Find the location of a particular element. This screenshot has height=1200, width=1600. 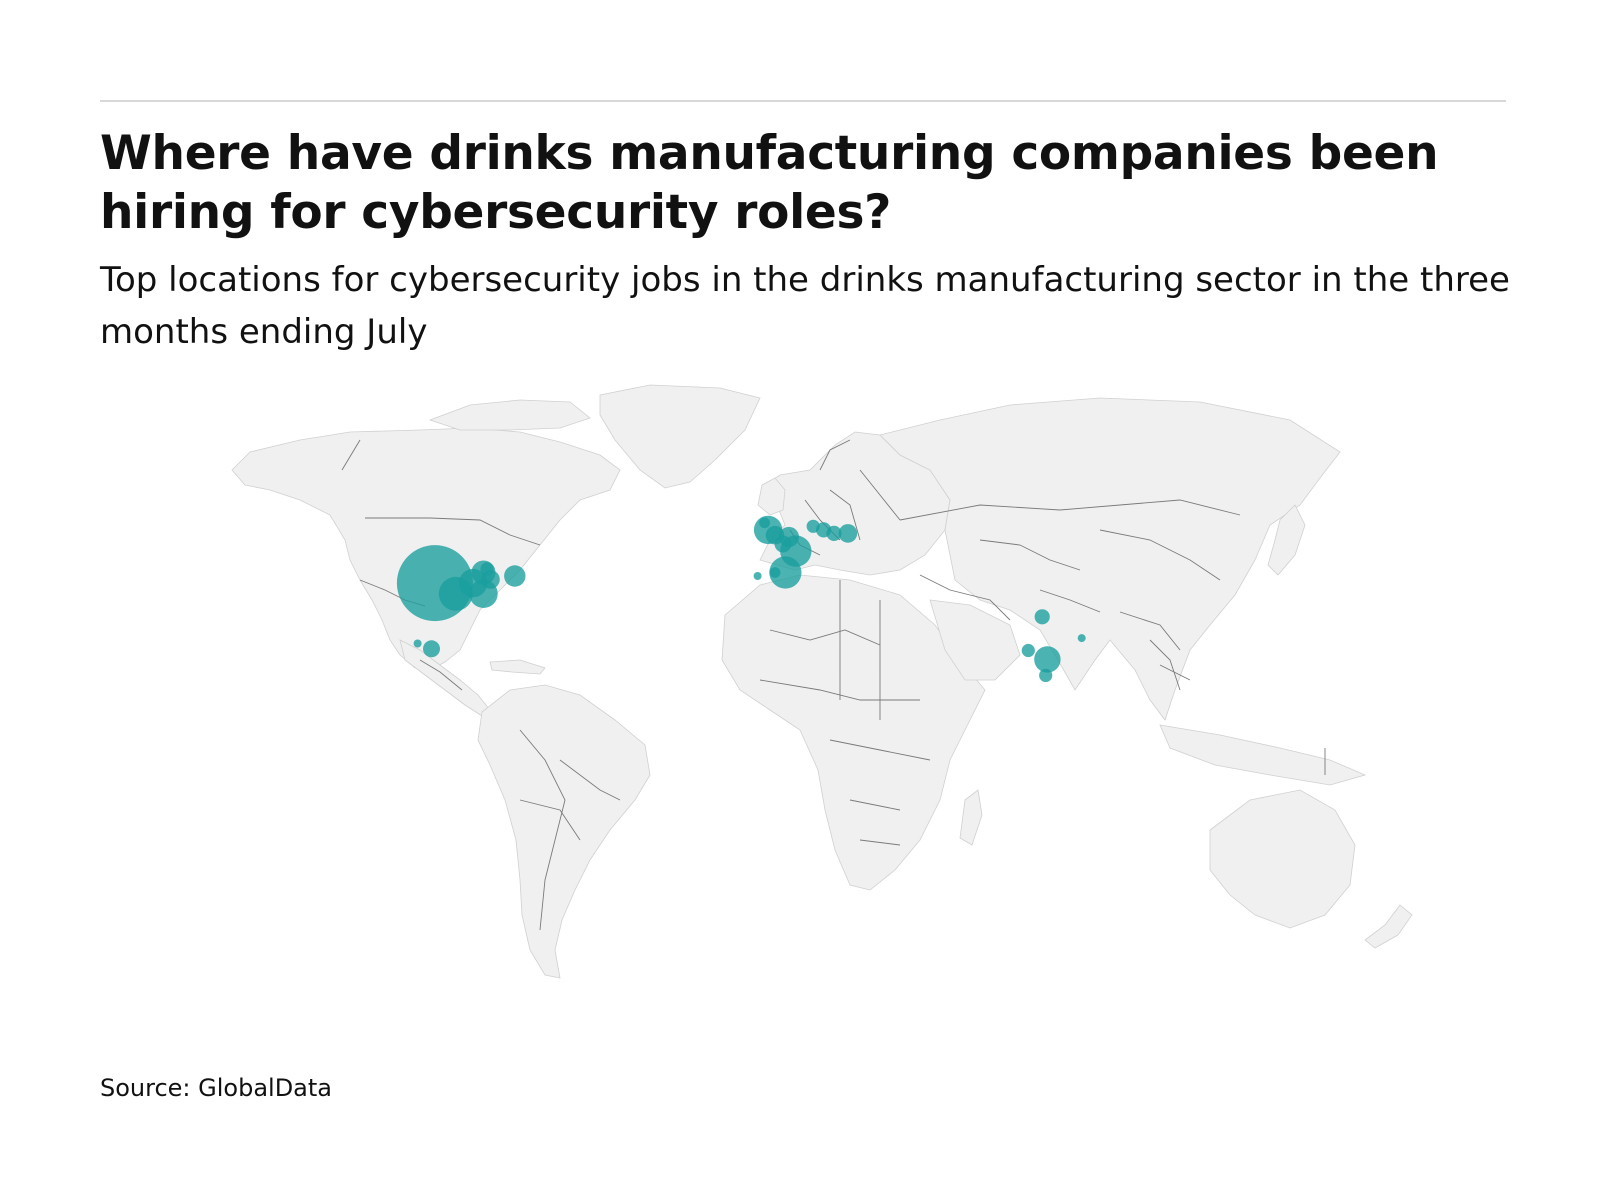

border-central-america is located at coordinates (441, 675).